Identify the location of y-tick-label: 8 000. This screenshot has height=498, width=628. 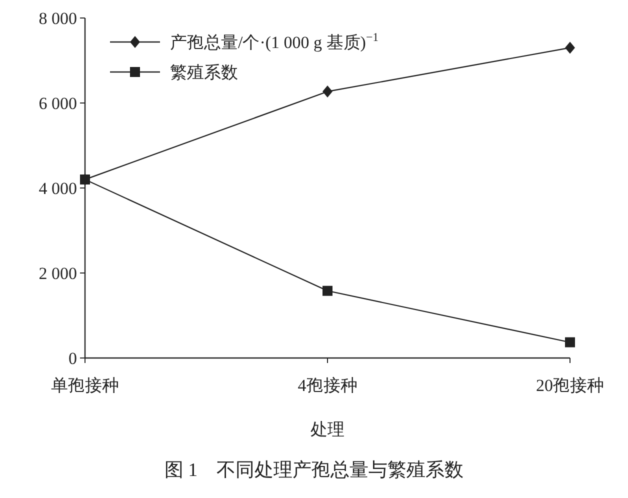
(57, 18).